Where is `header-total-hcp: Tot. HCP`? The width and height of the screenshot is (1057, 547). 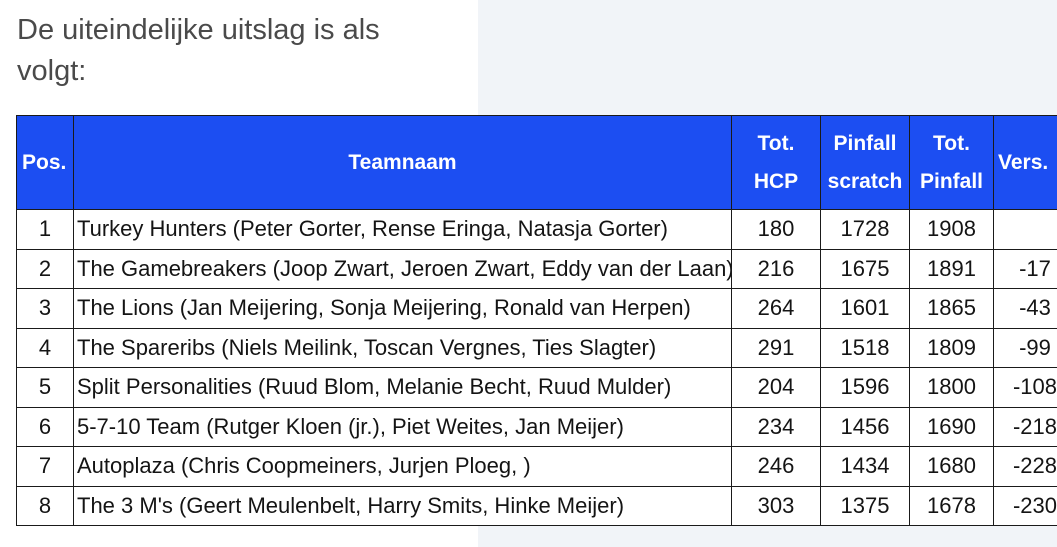 header-total-hcp: Tot. HCP is located at coordinates (776, 162).